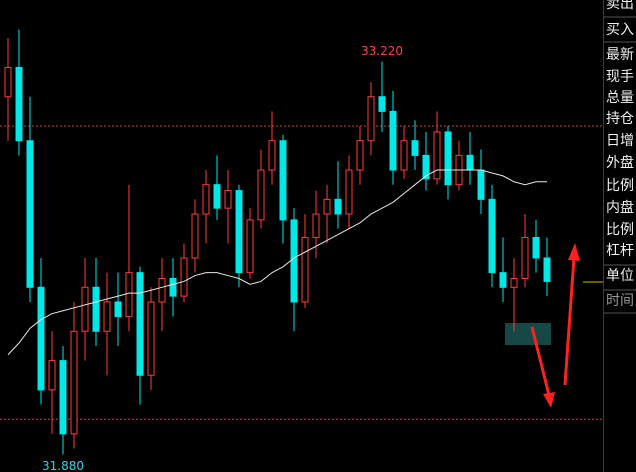  I want to click on side-label: 杠杆, so click(620, 251).